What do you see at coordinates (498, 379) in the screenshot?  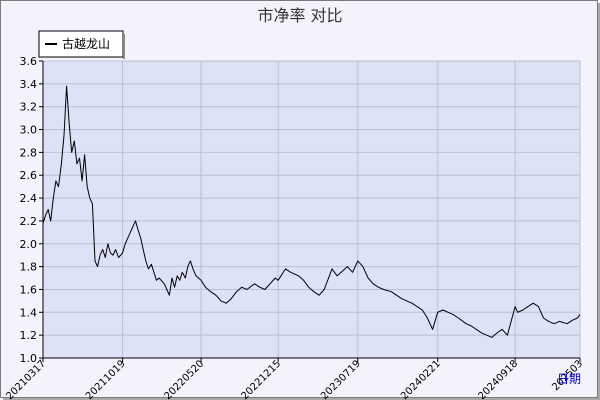 I see `x-tick-label: 20240918` at bounding box center [498, 379].